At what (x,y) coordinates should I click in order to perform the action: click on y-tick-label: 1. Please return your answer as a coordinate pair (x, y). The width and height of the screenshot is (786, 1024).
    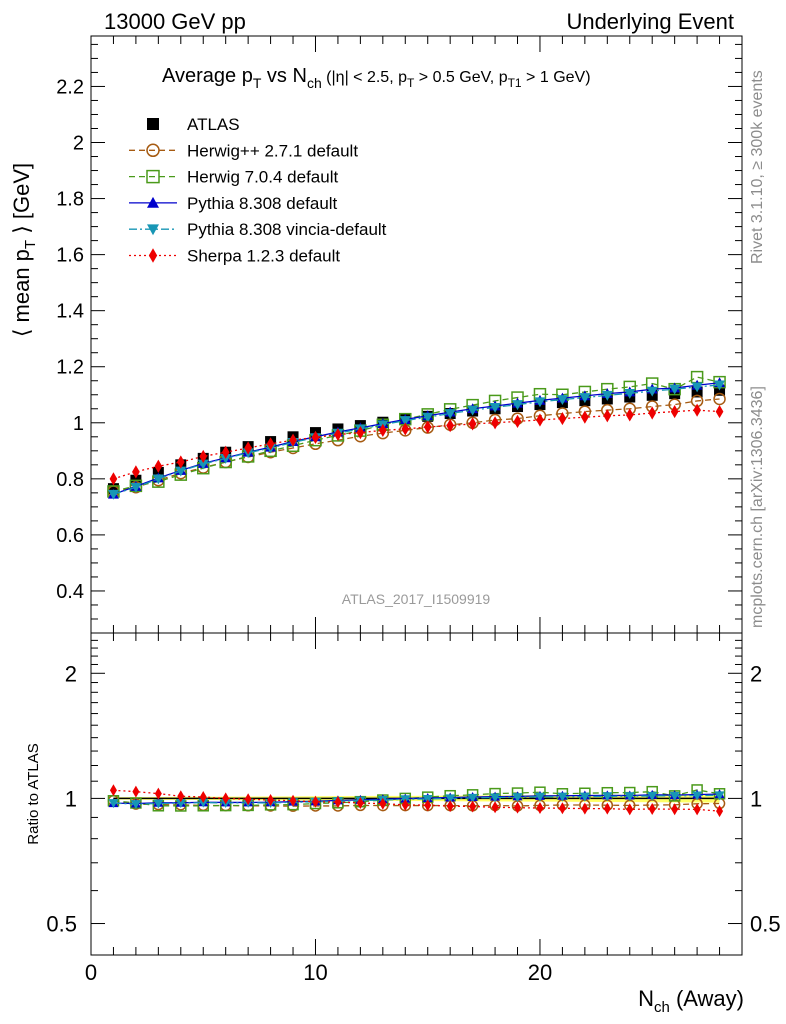
    Looking at the image, I should click on (78, 424).